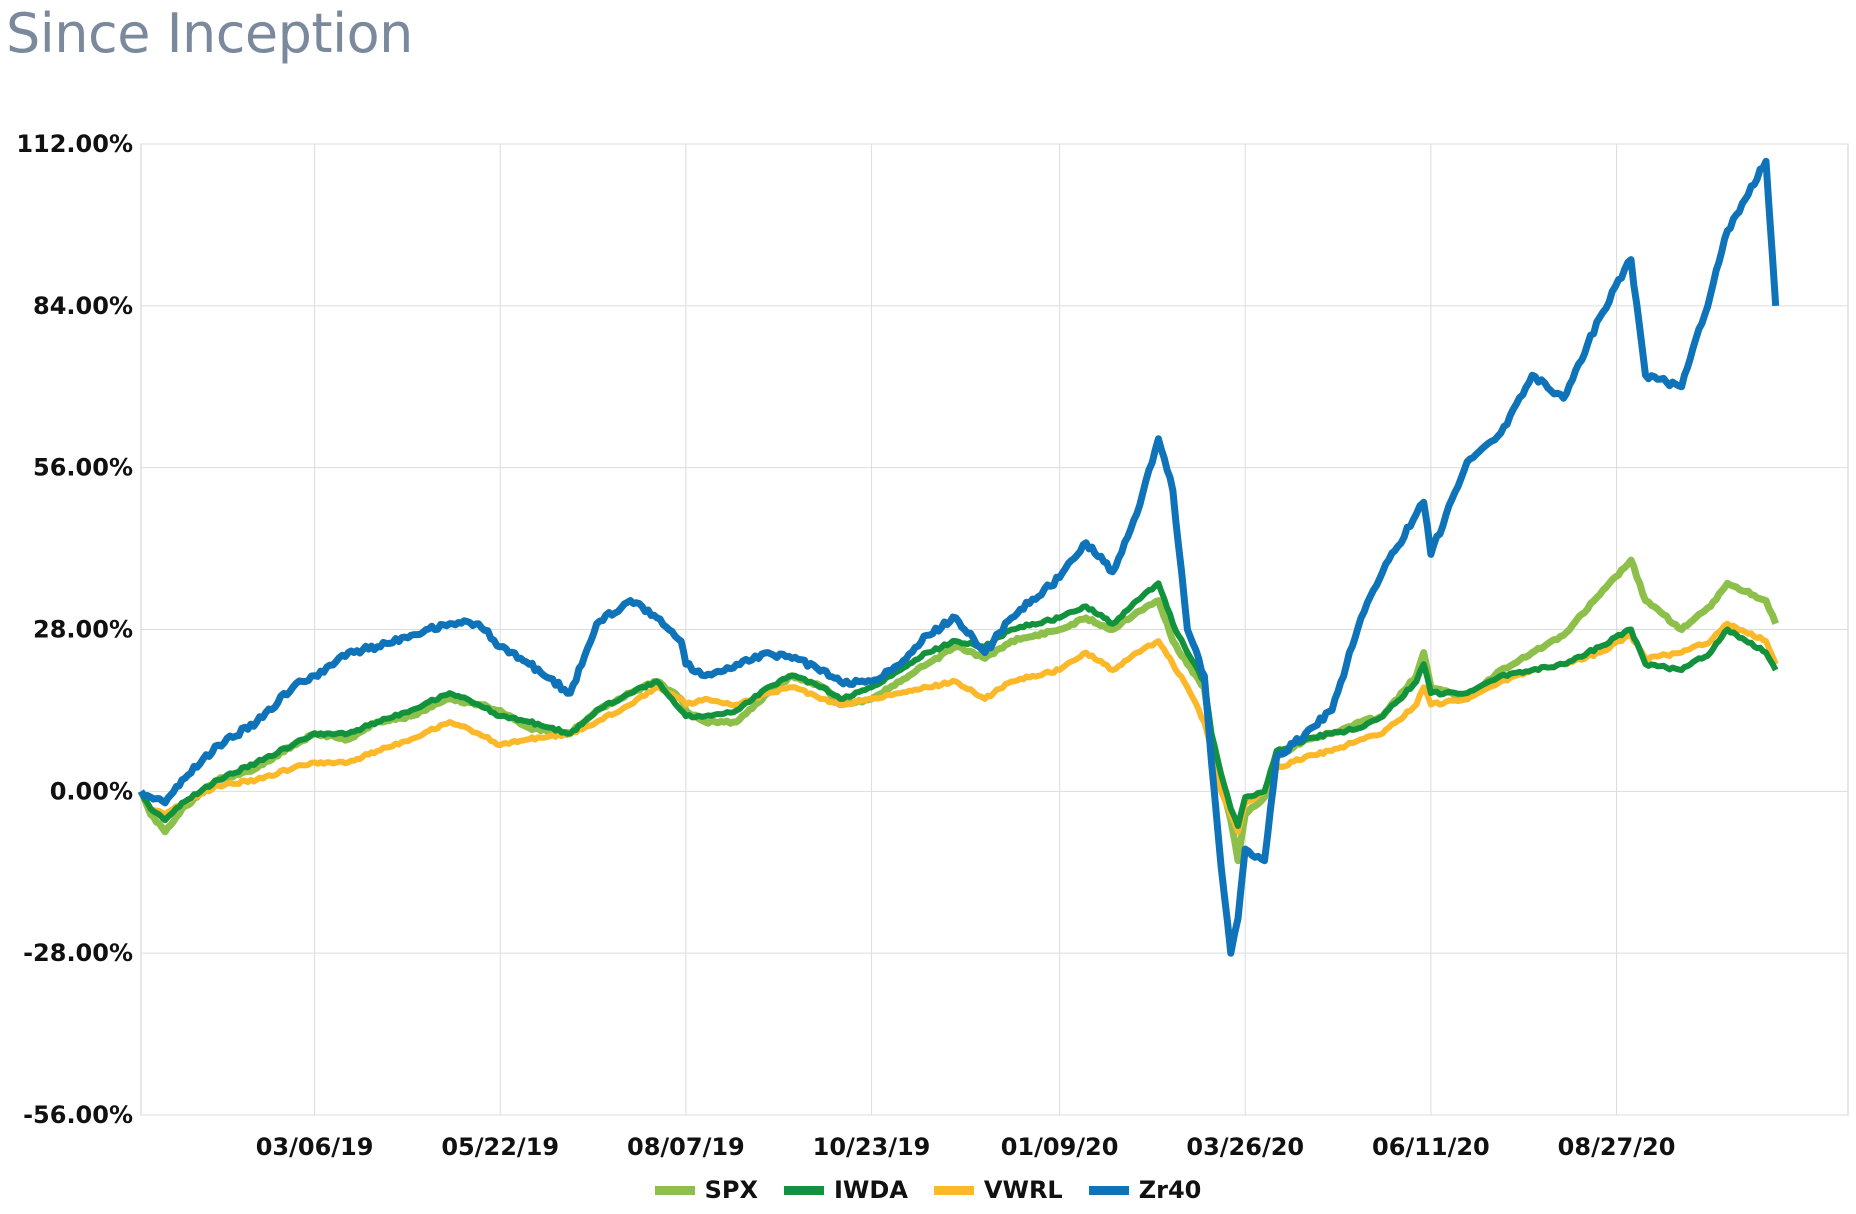 Image resolution: width=1856 pixels, height=1214 pixels. Describe the element at coordinates (83, 630) in the screenshot. I see `y-tick-label: 28.00%` at that location.